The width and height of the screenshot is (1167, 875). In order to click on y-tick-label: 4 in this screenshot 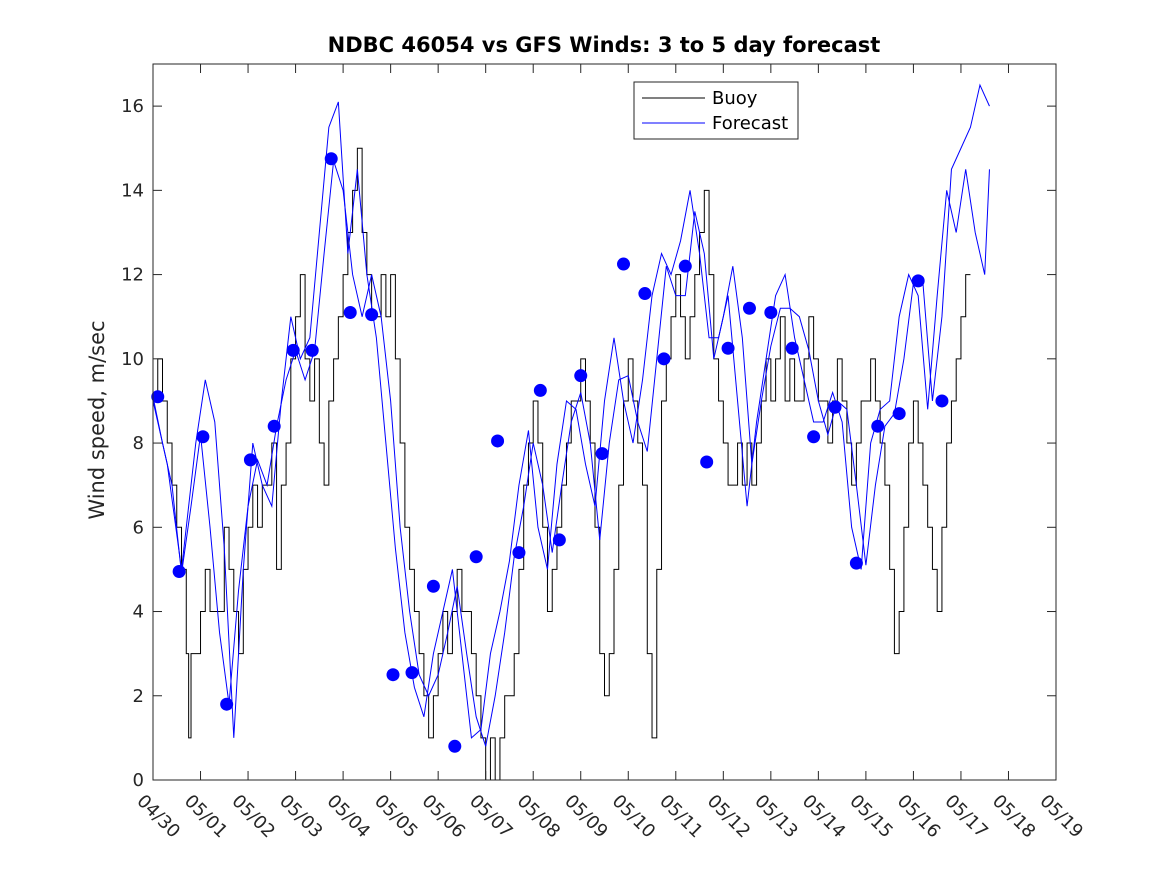, I will do `click(138, 612)`.